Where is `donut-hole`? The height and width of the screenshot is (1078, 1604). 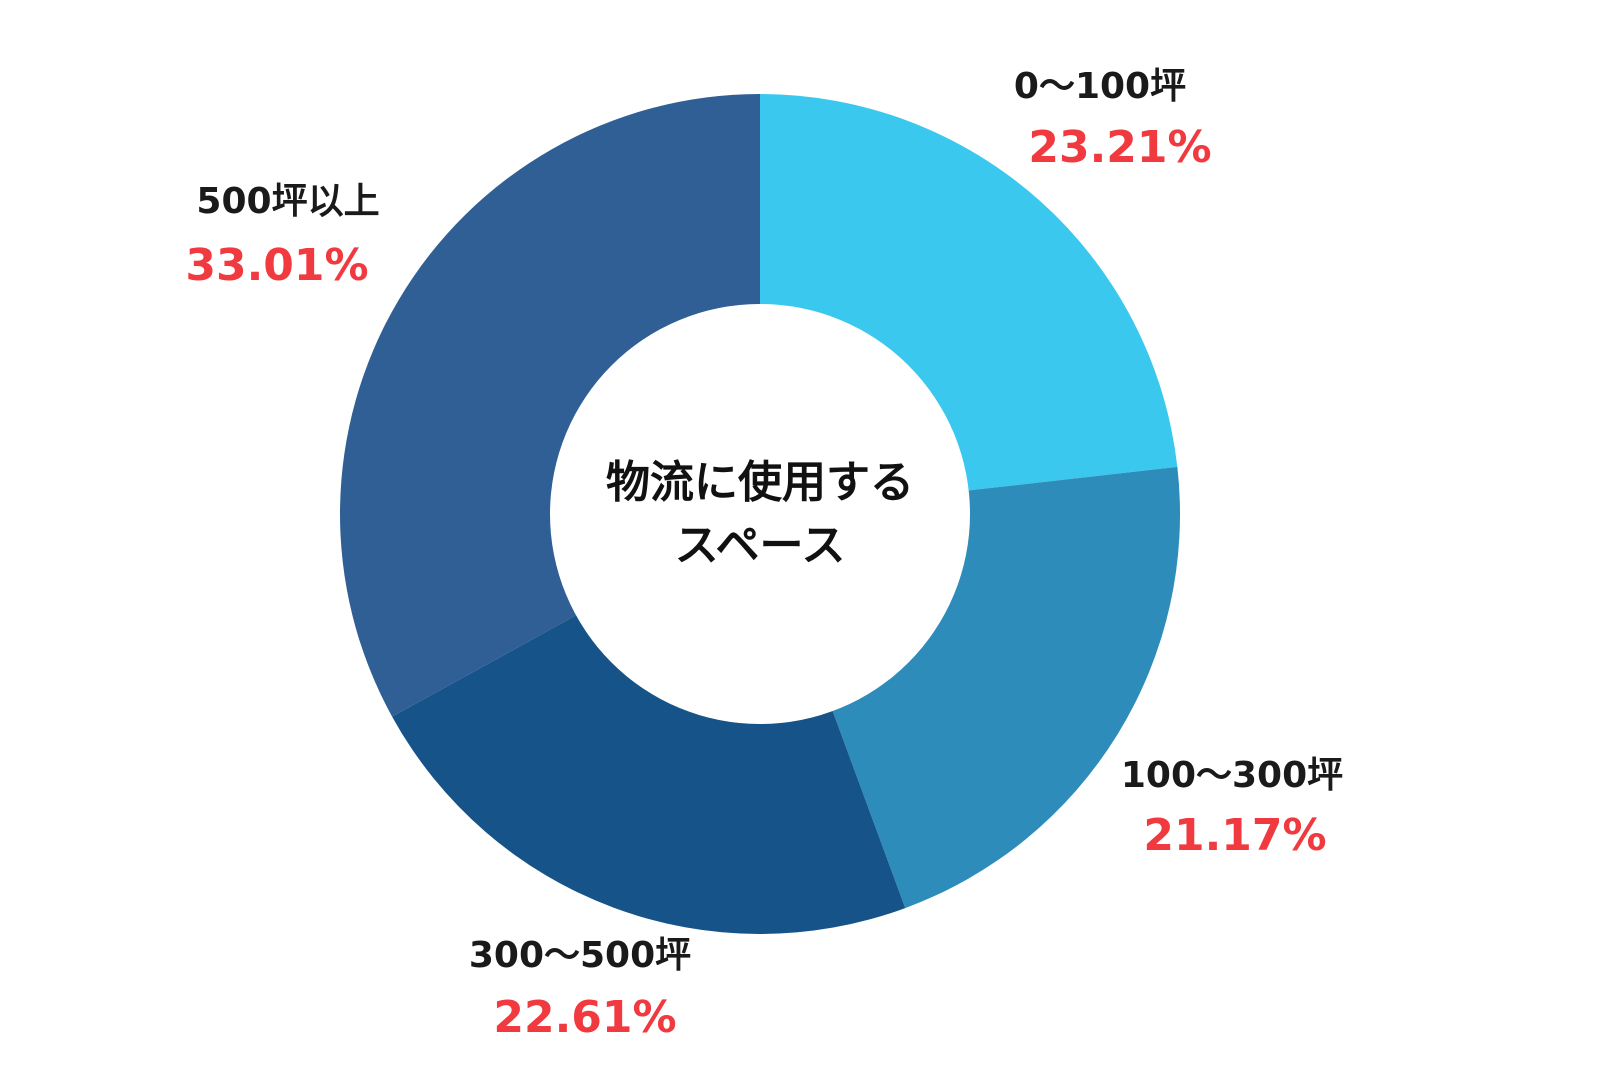
donut-hole is located at coordinates (760, 514).